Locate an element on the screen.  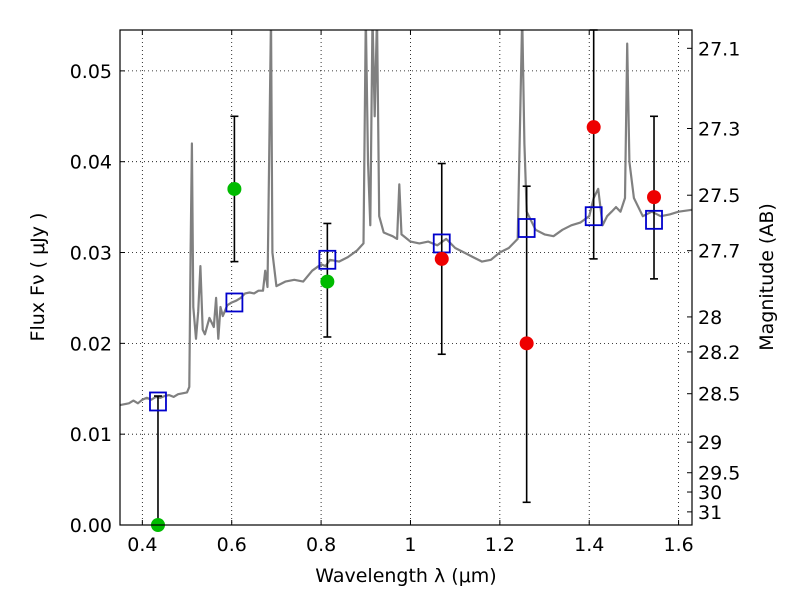
x-tick-label: 1.4 is located at coordinates (589, 545).